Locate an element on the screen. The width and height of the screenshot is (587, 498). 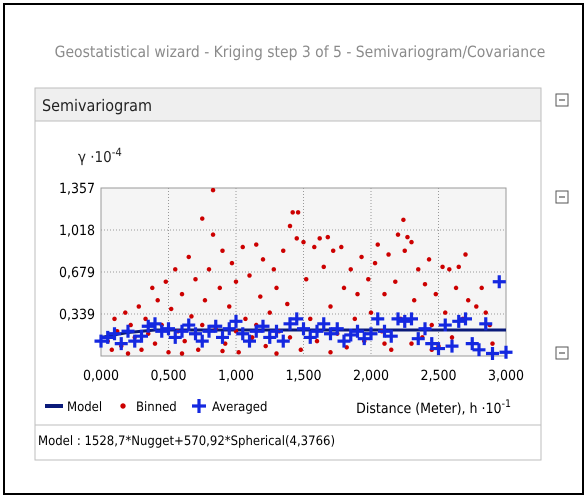
y-tick-label: 1,018 is located at coordinates (76, 230).